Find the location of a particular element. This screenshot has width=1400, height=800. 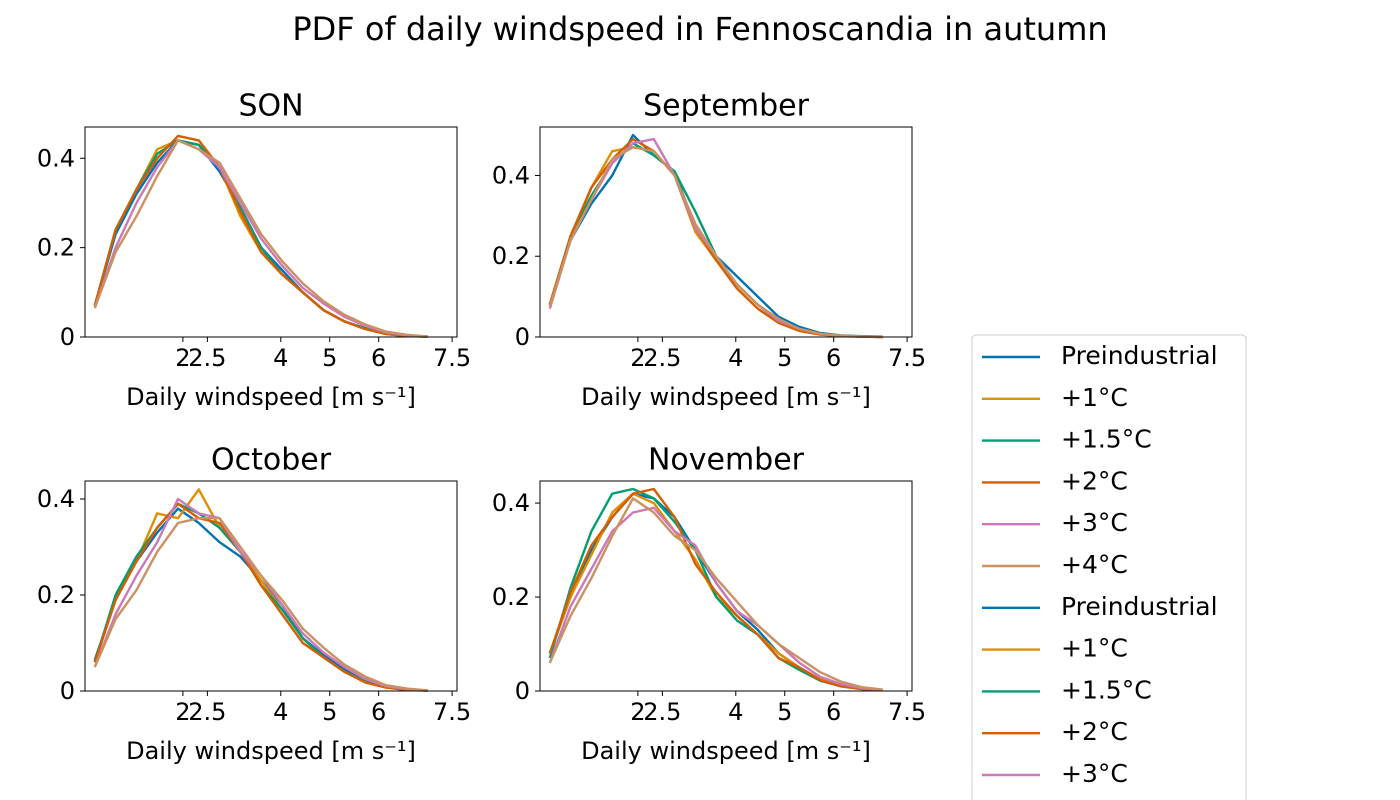

panel-title: SON is located at coordinates (270, 106).